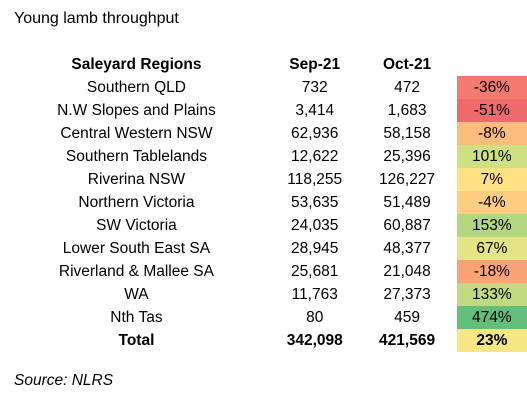 The image size is (527, 406). Describe the element at coordinates (407, 225) in the screenshot. I see `oct-value-cell: 60,887` at that location.